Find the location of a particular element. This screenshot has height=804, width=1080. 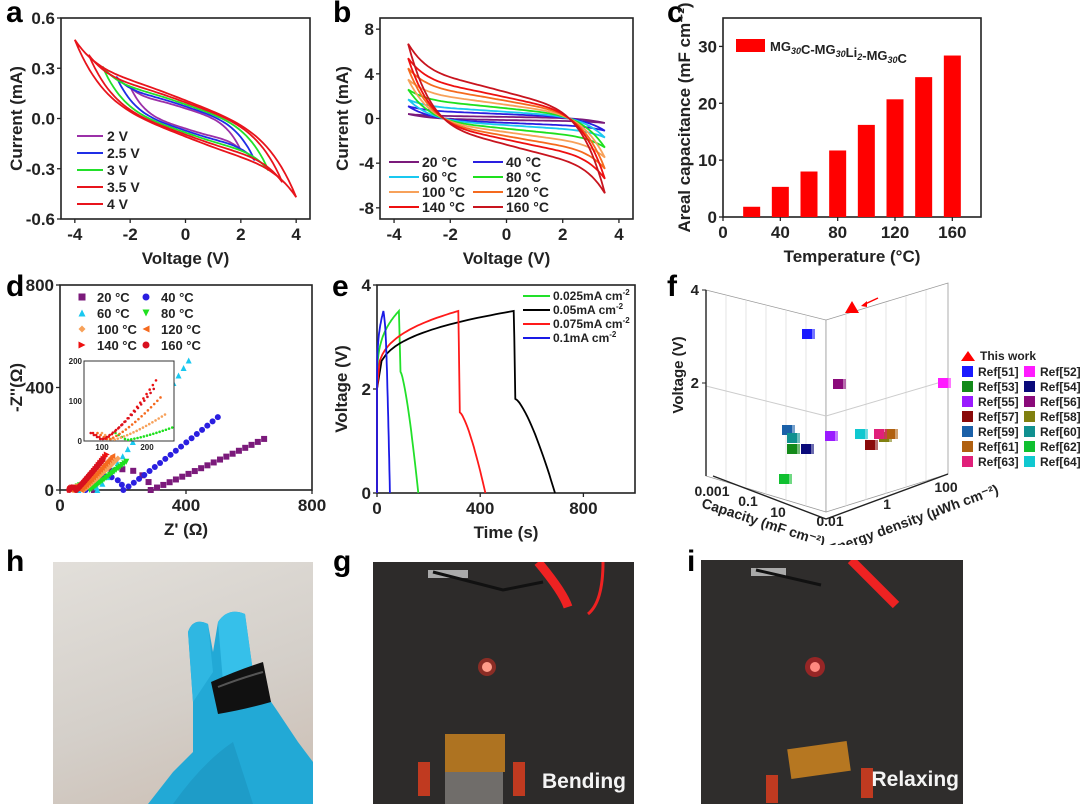

y-tick-label: 10 is located at coordinates (707, 160).